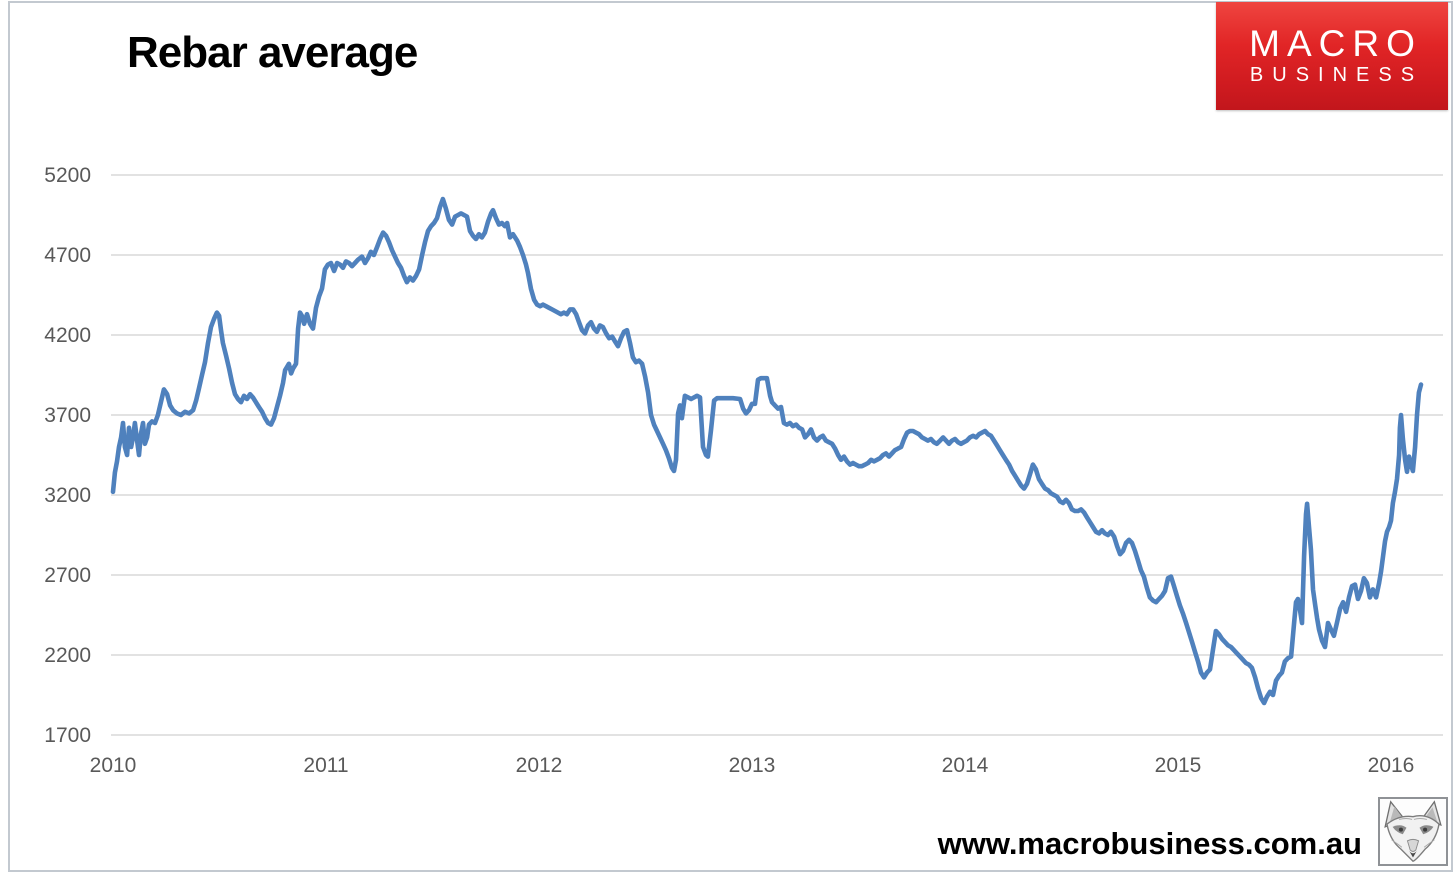 The height and width of the screenshot is (873, 1455). I want to click on x-tick-label-2016: 2016, so click(1391, 765).